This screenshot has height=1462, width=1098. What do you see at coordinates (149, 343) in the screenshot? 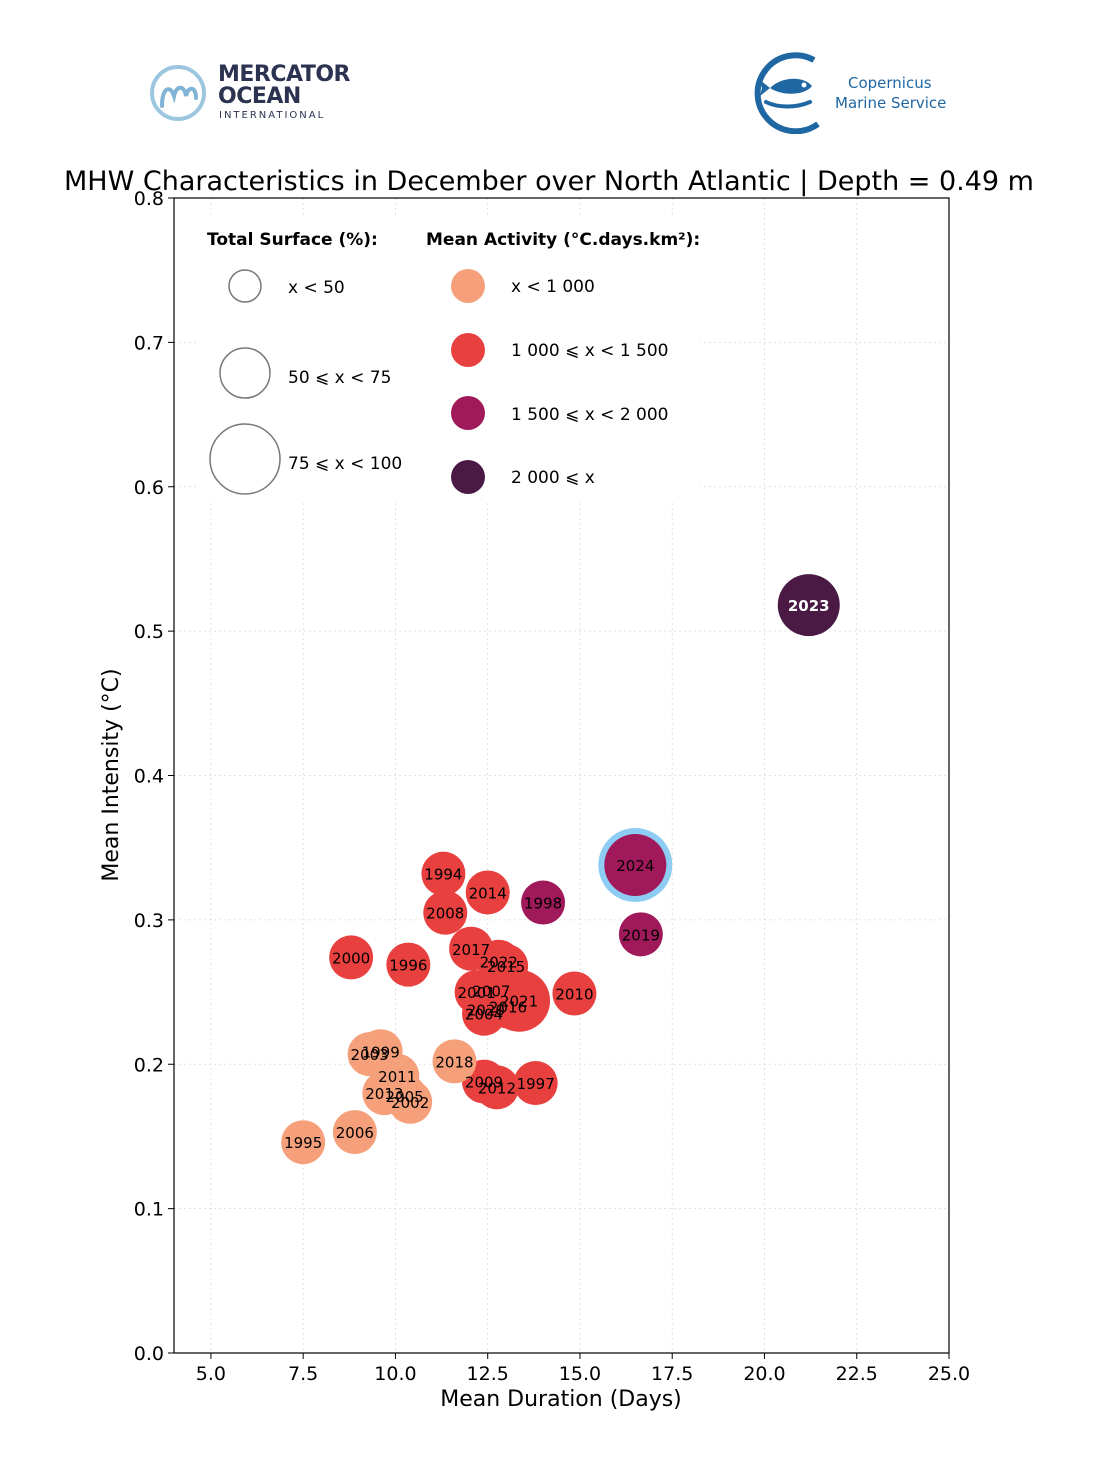
I see `y-tick-label: 0.7` at bounding box center [149, 343].